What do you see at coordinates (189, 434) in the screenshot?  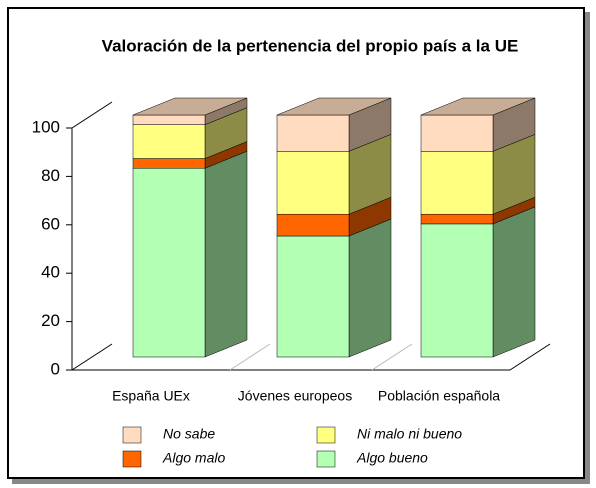 I see `legend-label: No sabe` at bounding box center [189, 434].